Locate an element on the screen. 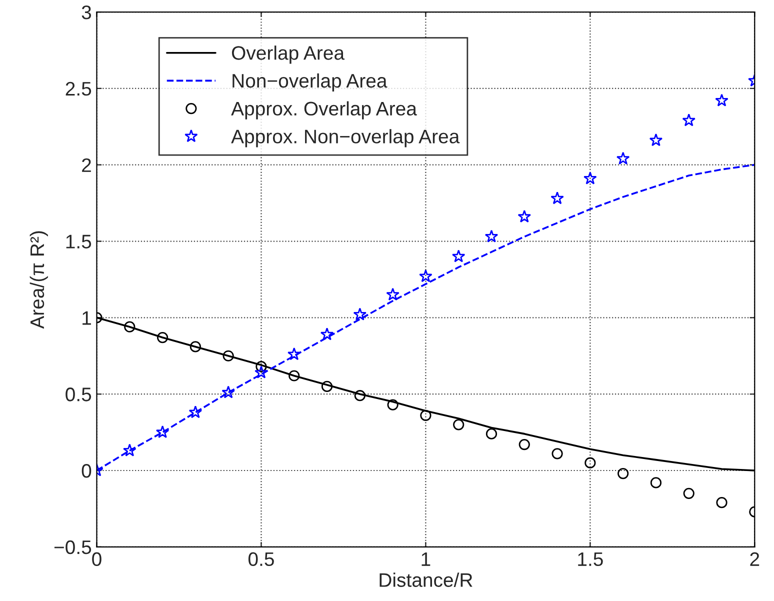 Image resolution: width=774 pixels, height=601 pixels. y-tick-label: 1 is located at coordinates (86, 318).